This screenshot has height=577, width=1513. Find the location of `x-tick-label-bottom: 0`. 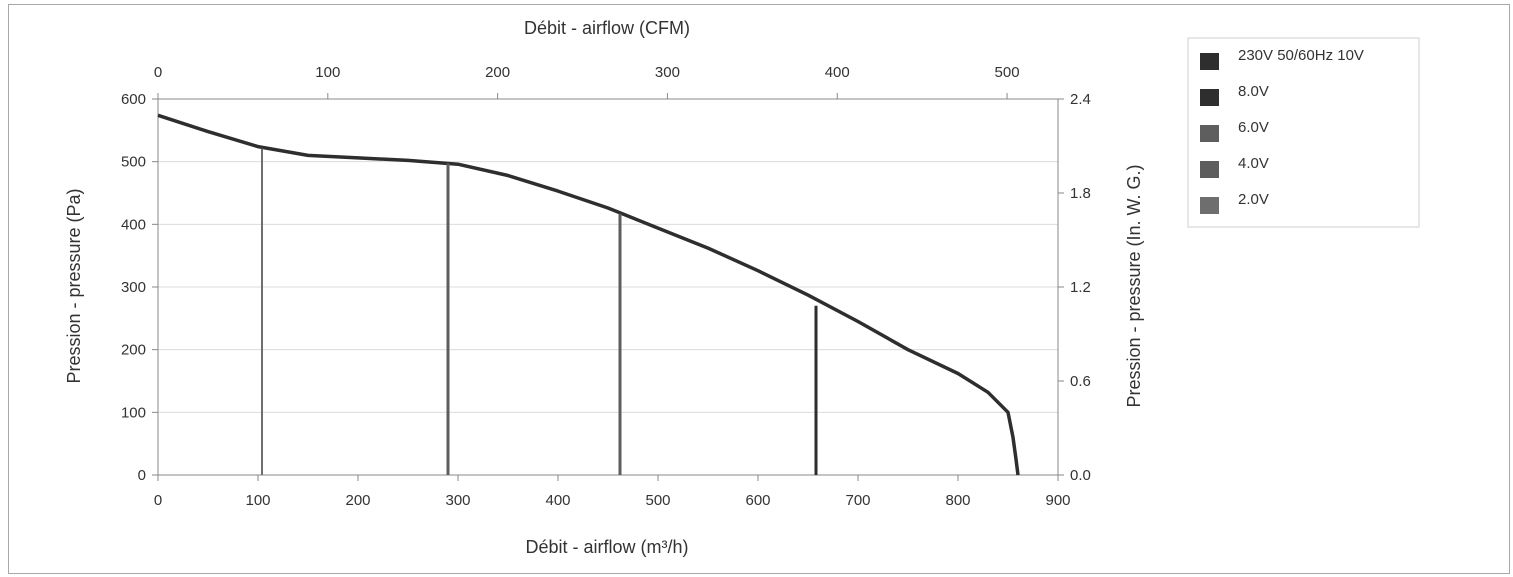

x-tick-label-bottom: 0 is located at coordinates (158, 500).